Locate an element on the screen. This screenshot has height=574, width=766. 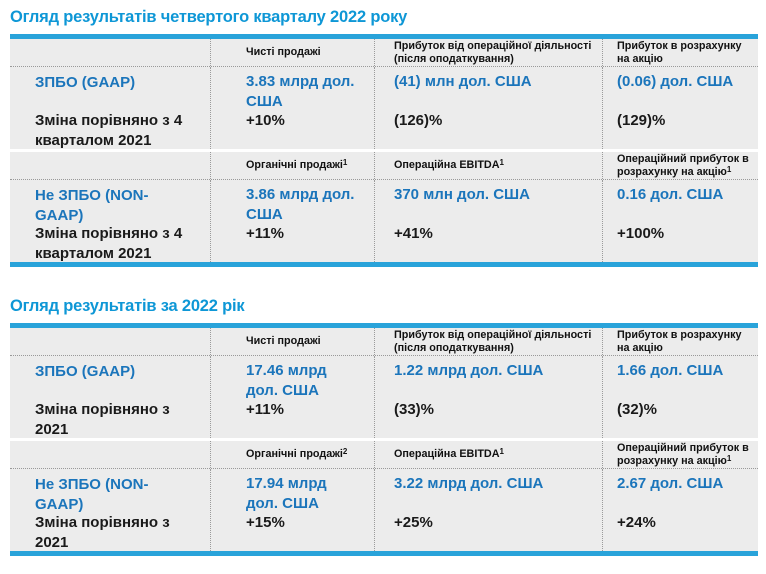
metric-cell: (41) млн дол. США (126)% is located at coordinates (488, 108).